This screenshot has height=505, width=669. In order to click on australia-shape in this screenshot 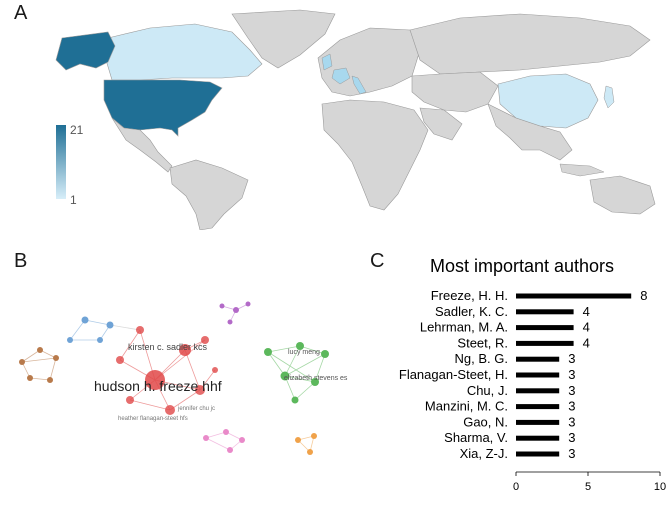, I will do `click(622, 195)`.